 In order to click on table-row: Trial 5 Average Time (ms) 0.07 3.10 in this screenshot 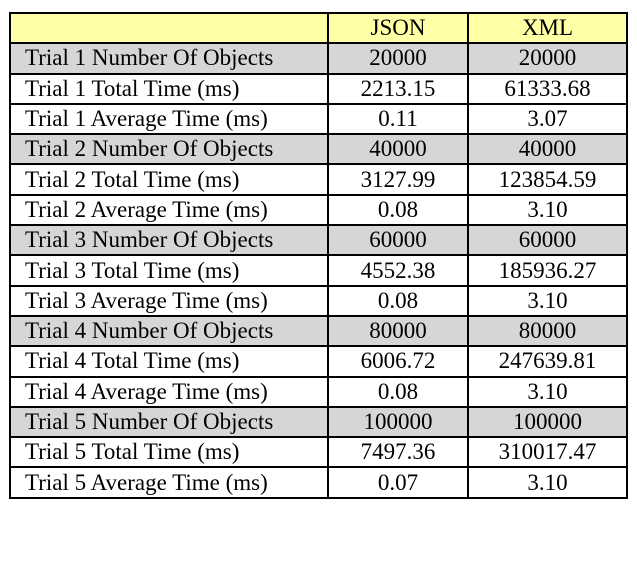, I will do `click(318, 482)`.